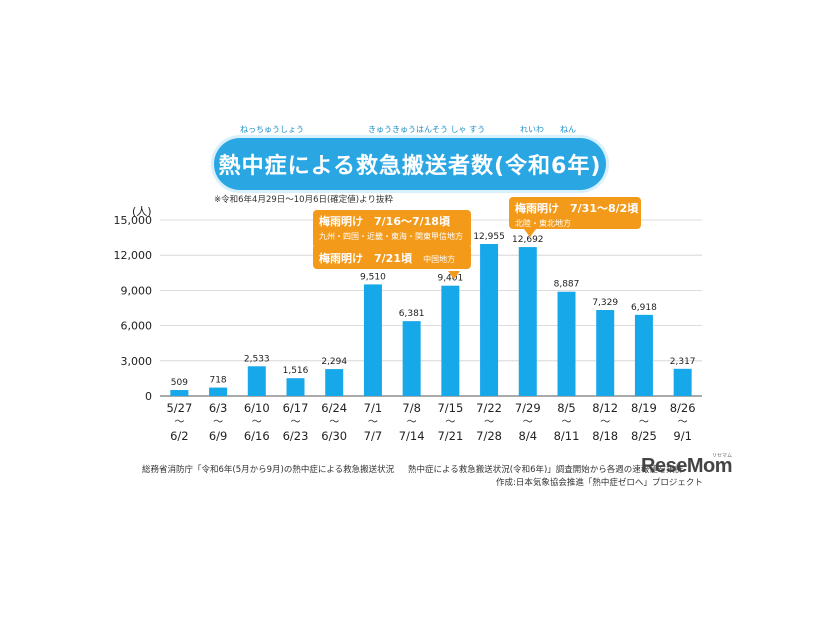 Image resolution: width=826 pixels, height=620 pixels. What do you see at coordinates (489, 237) in the screenshot?
I see `data-label: 12,955` at bounding box center [489, 237].